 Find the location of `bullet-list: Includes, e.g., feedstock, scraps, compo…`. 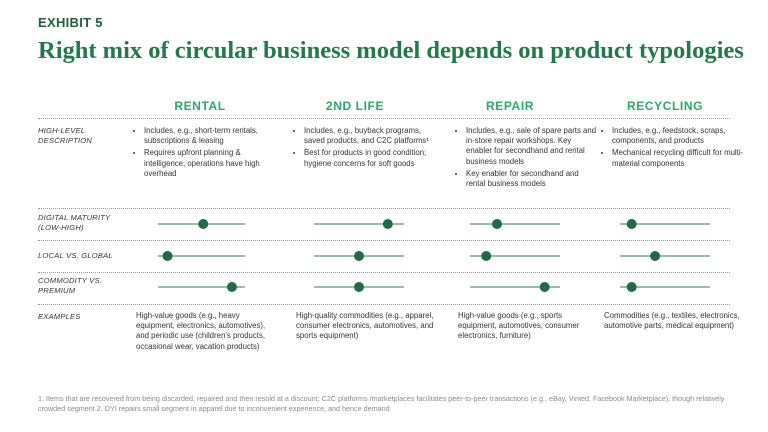

bullet-list: Includes, e.g., feedstock, scraps, compo… is located at coordinates (671, 148).